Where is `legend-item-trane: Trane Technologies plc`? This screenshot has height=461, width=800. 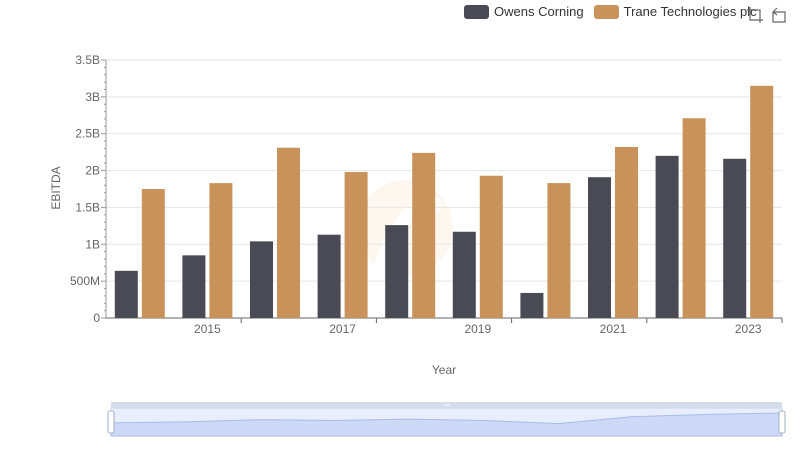 legend-item-trane: Trane Technologies plc is located at coordinates (675, 11).